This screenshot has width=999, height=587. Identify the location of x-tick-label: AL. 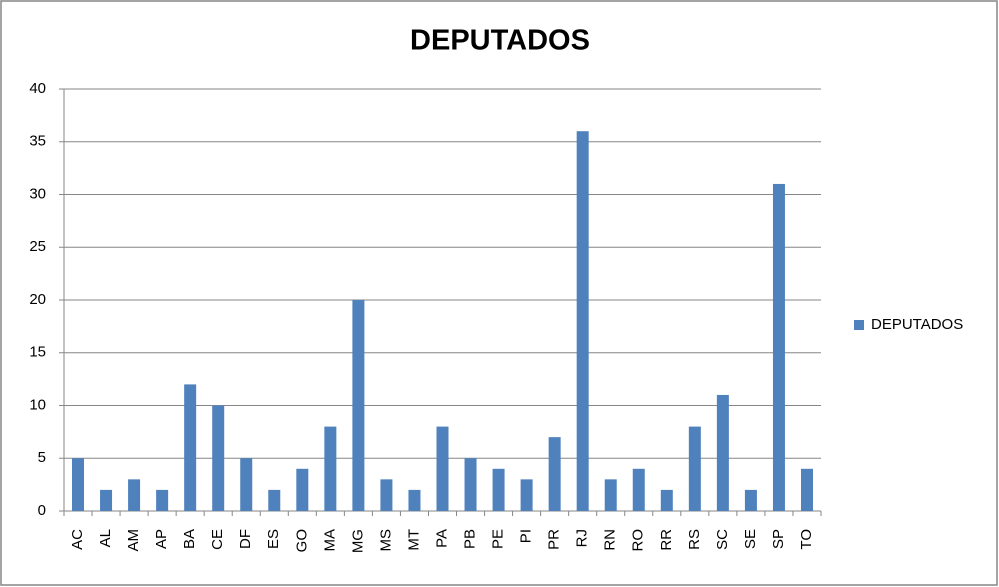
(105, 538).